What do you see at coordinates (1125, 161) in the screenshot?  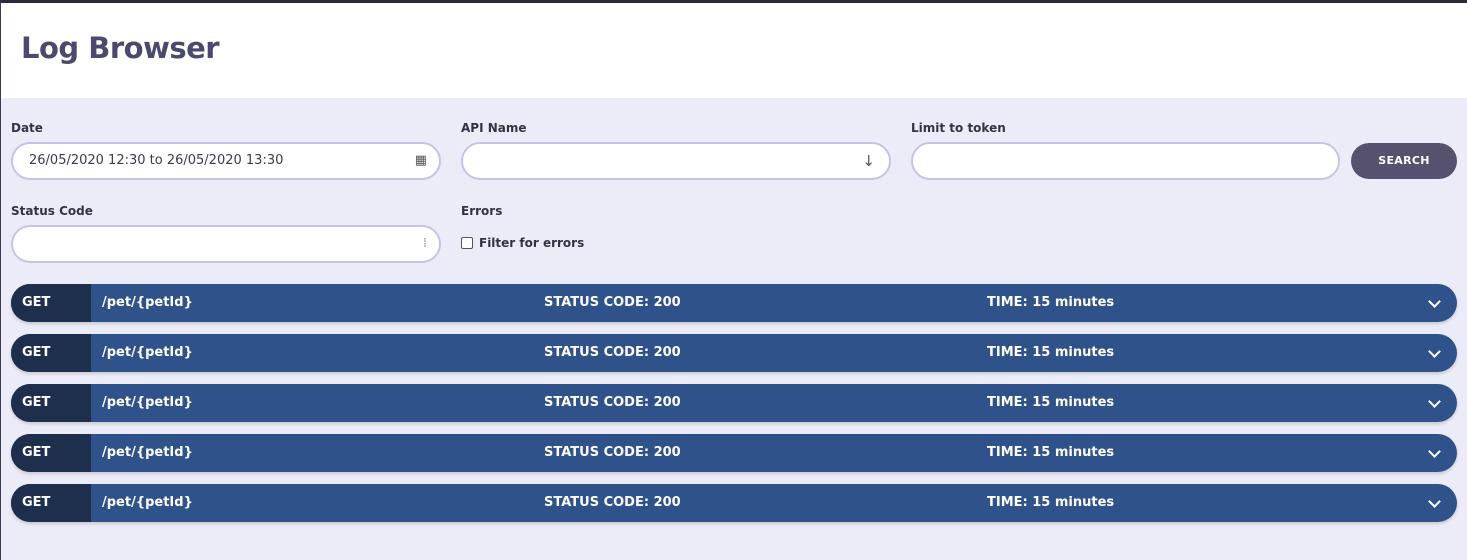 I see `token-input` at bounding box center [1125, 161].